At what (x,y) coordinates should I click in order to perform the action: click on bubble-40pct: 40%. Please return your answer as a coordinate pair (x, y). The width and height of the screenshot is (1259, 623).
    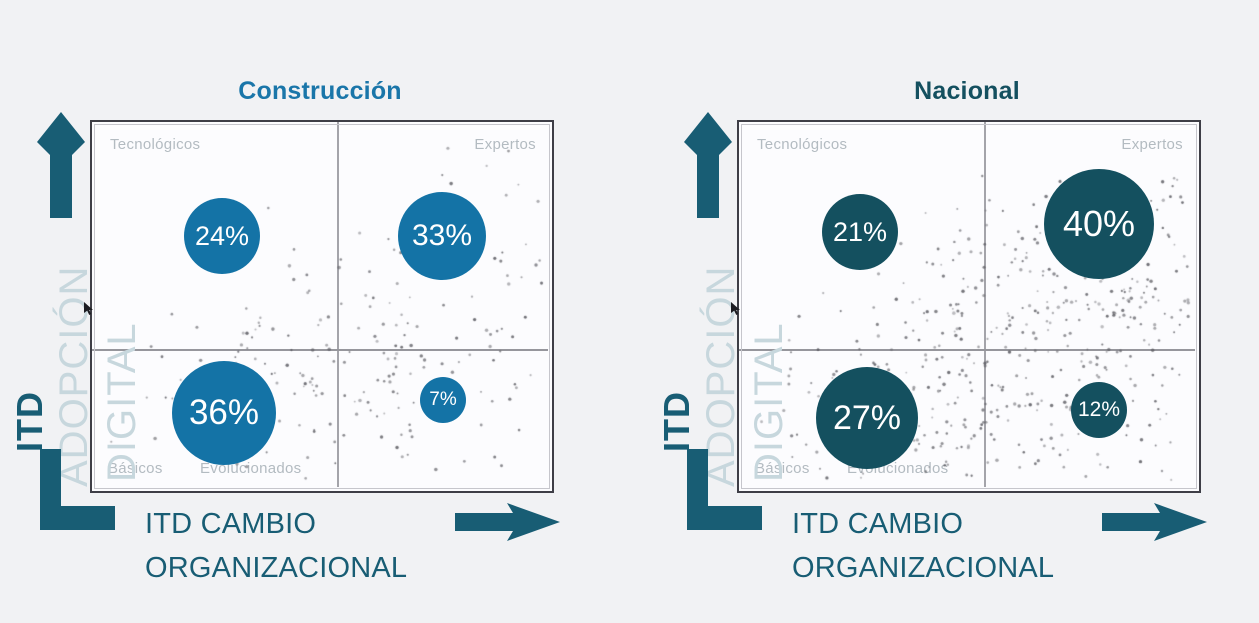
    Looking at the image, I should click on (1099, 224).